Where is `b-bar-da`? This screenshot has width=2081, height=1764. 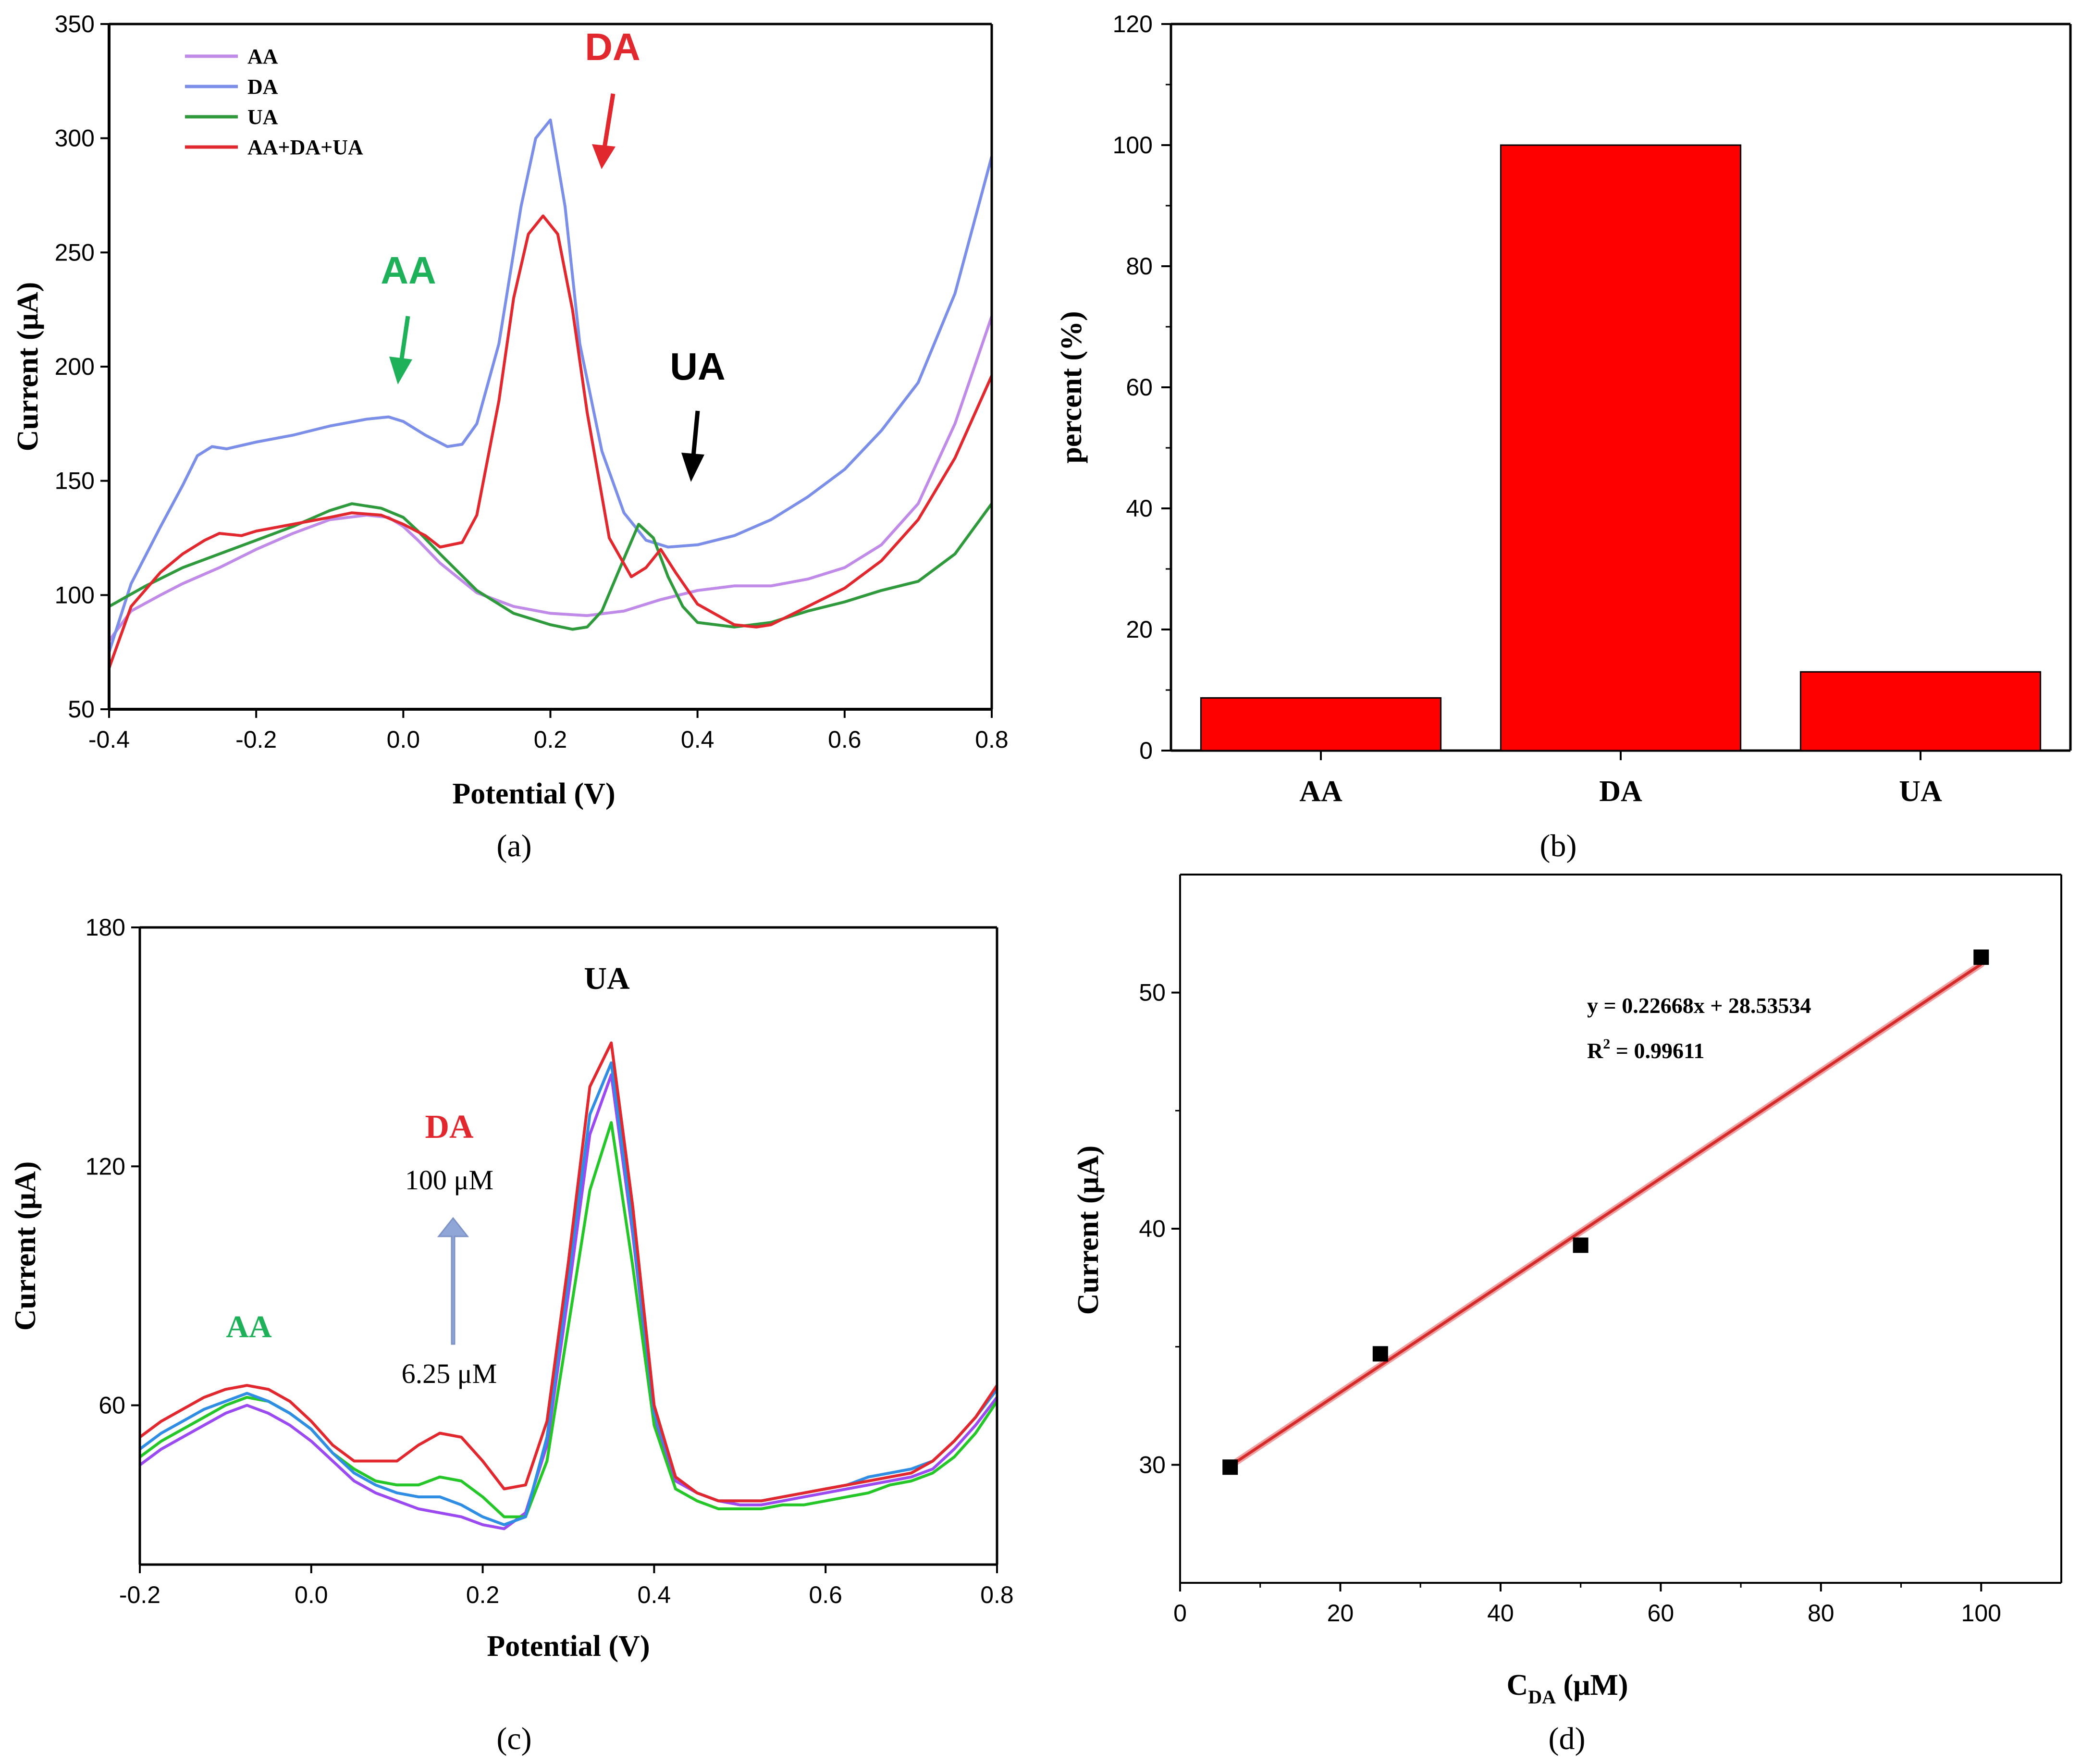 b-bar-da is located at coordinates (1621, 448).